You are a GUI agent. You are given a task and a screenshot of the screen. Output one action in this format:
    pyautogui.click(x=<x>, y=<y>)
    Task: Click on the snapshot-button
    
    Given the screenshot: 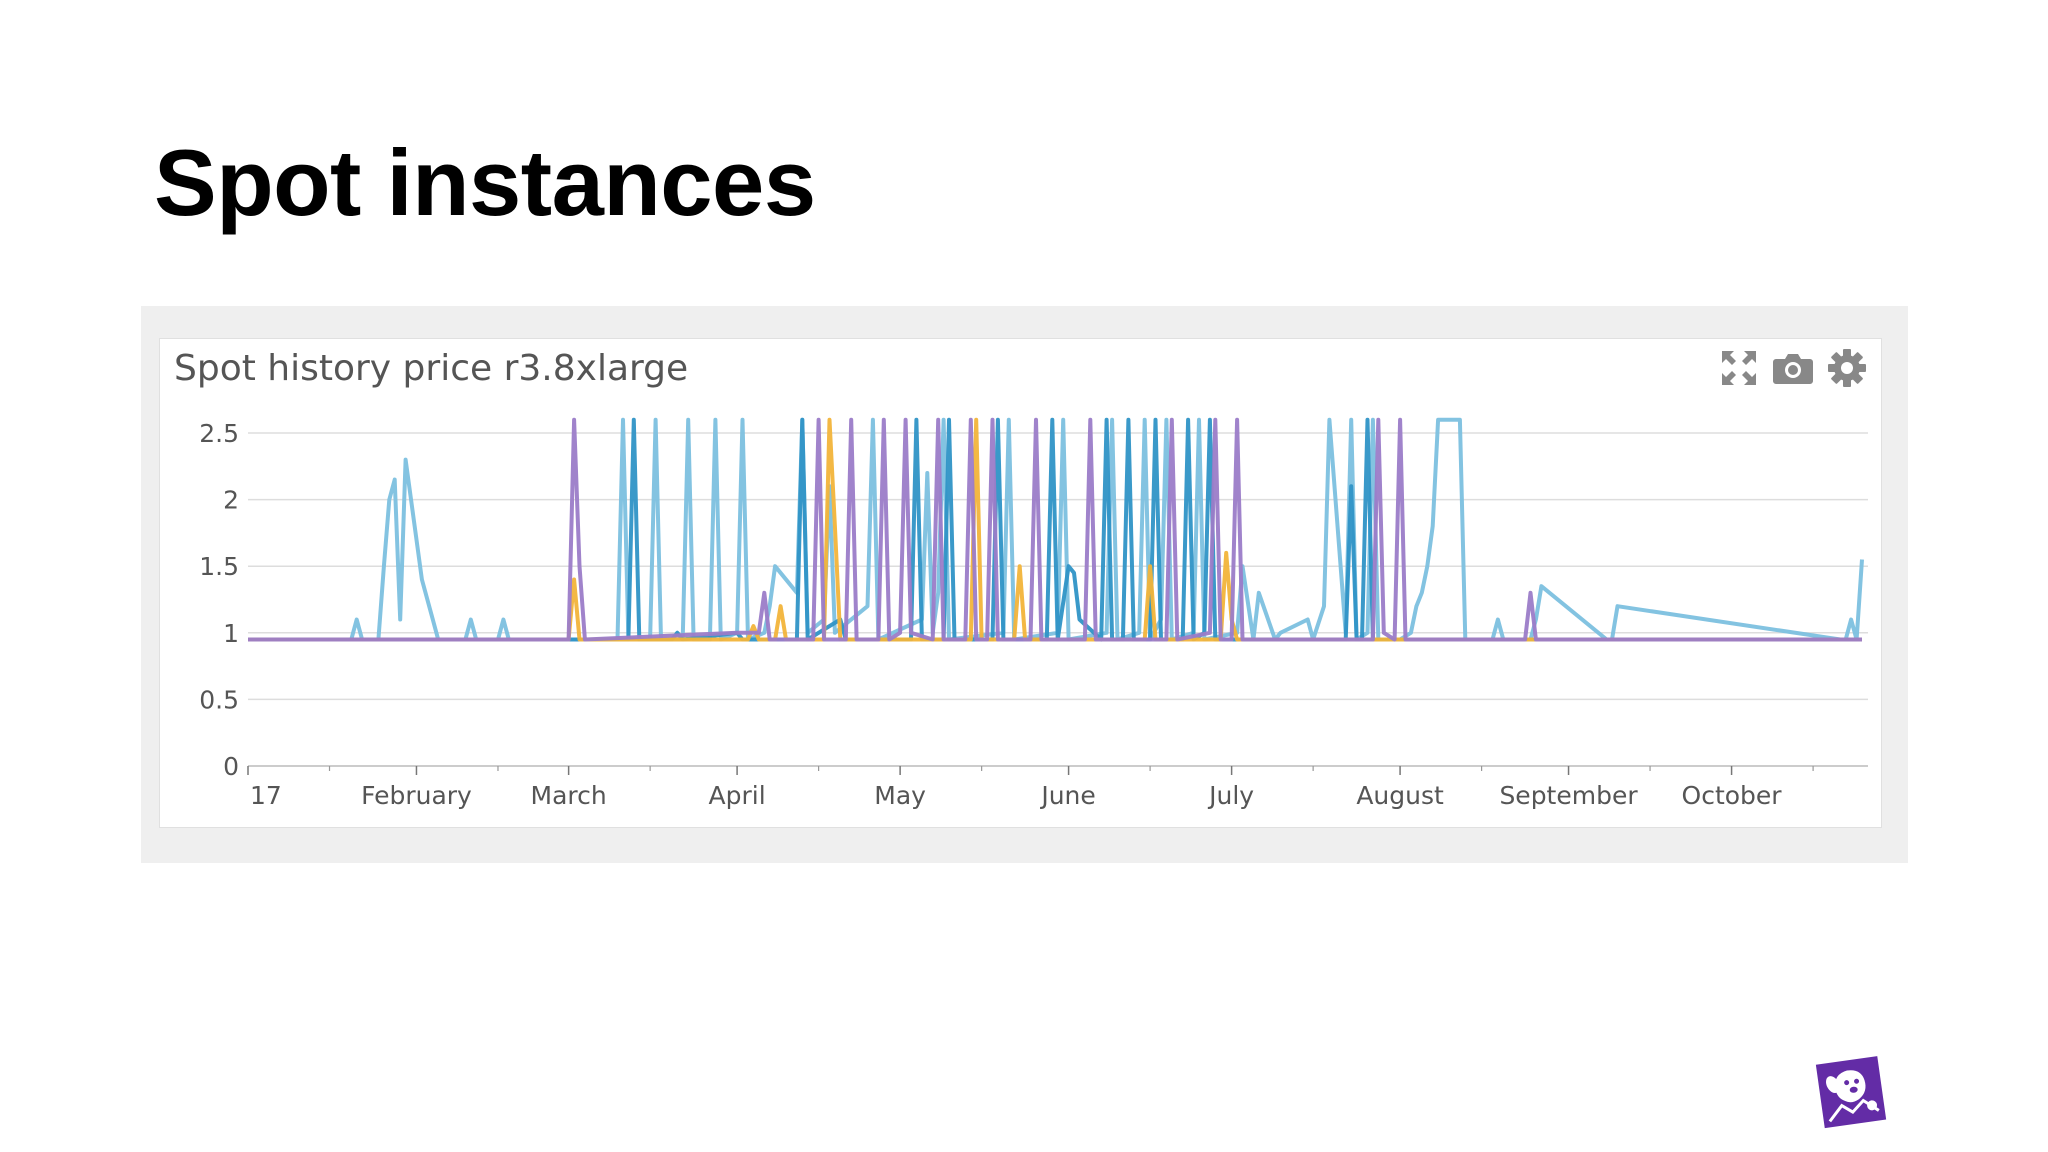 What is the action you would take?
    pyautogui.click(x=1793, y=368)
    